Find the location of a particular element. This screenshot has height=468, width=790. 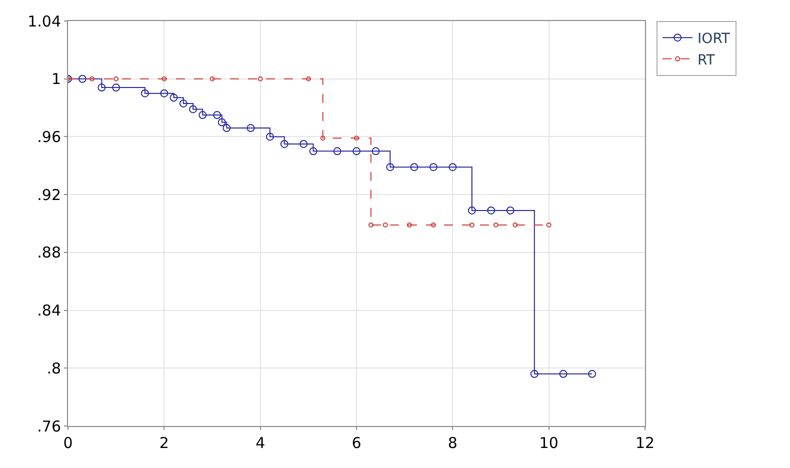

x-tick-label: 0 is located at coordinates (68, 443).